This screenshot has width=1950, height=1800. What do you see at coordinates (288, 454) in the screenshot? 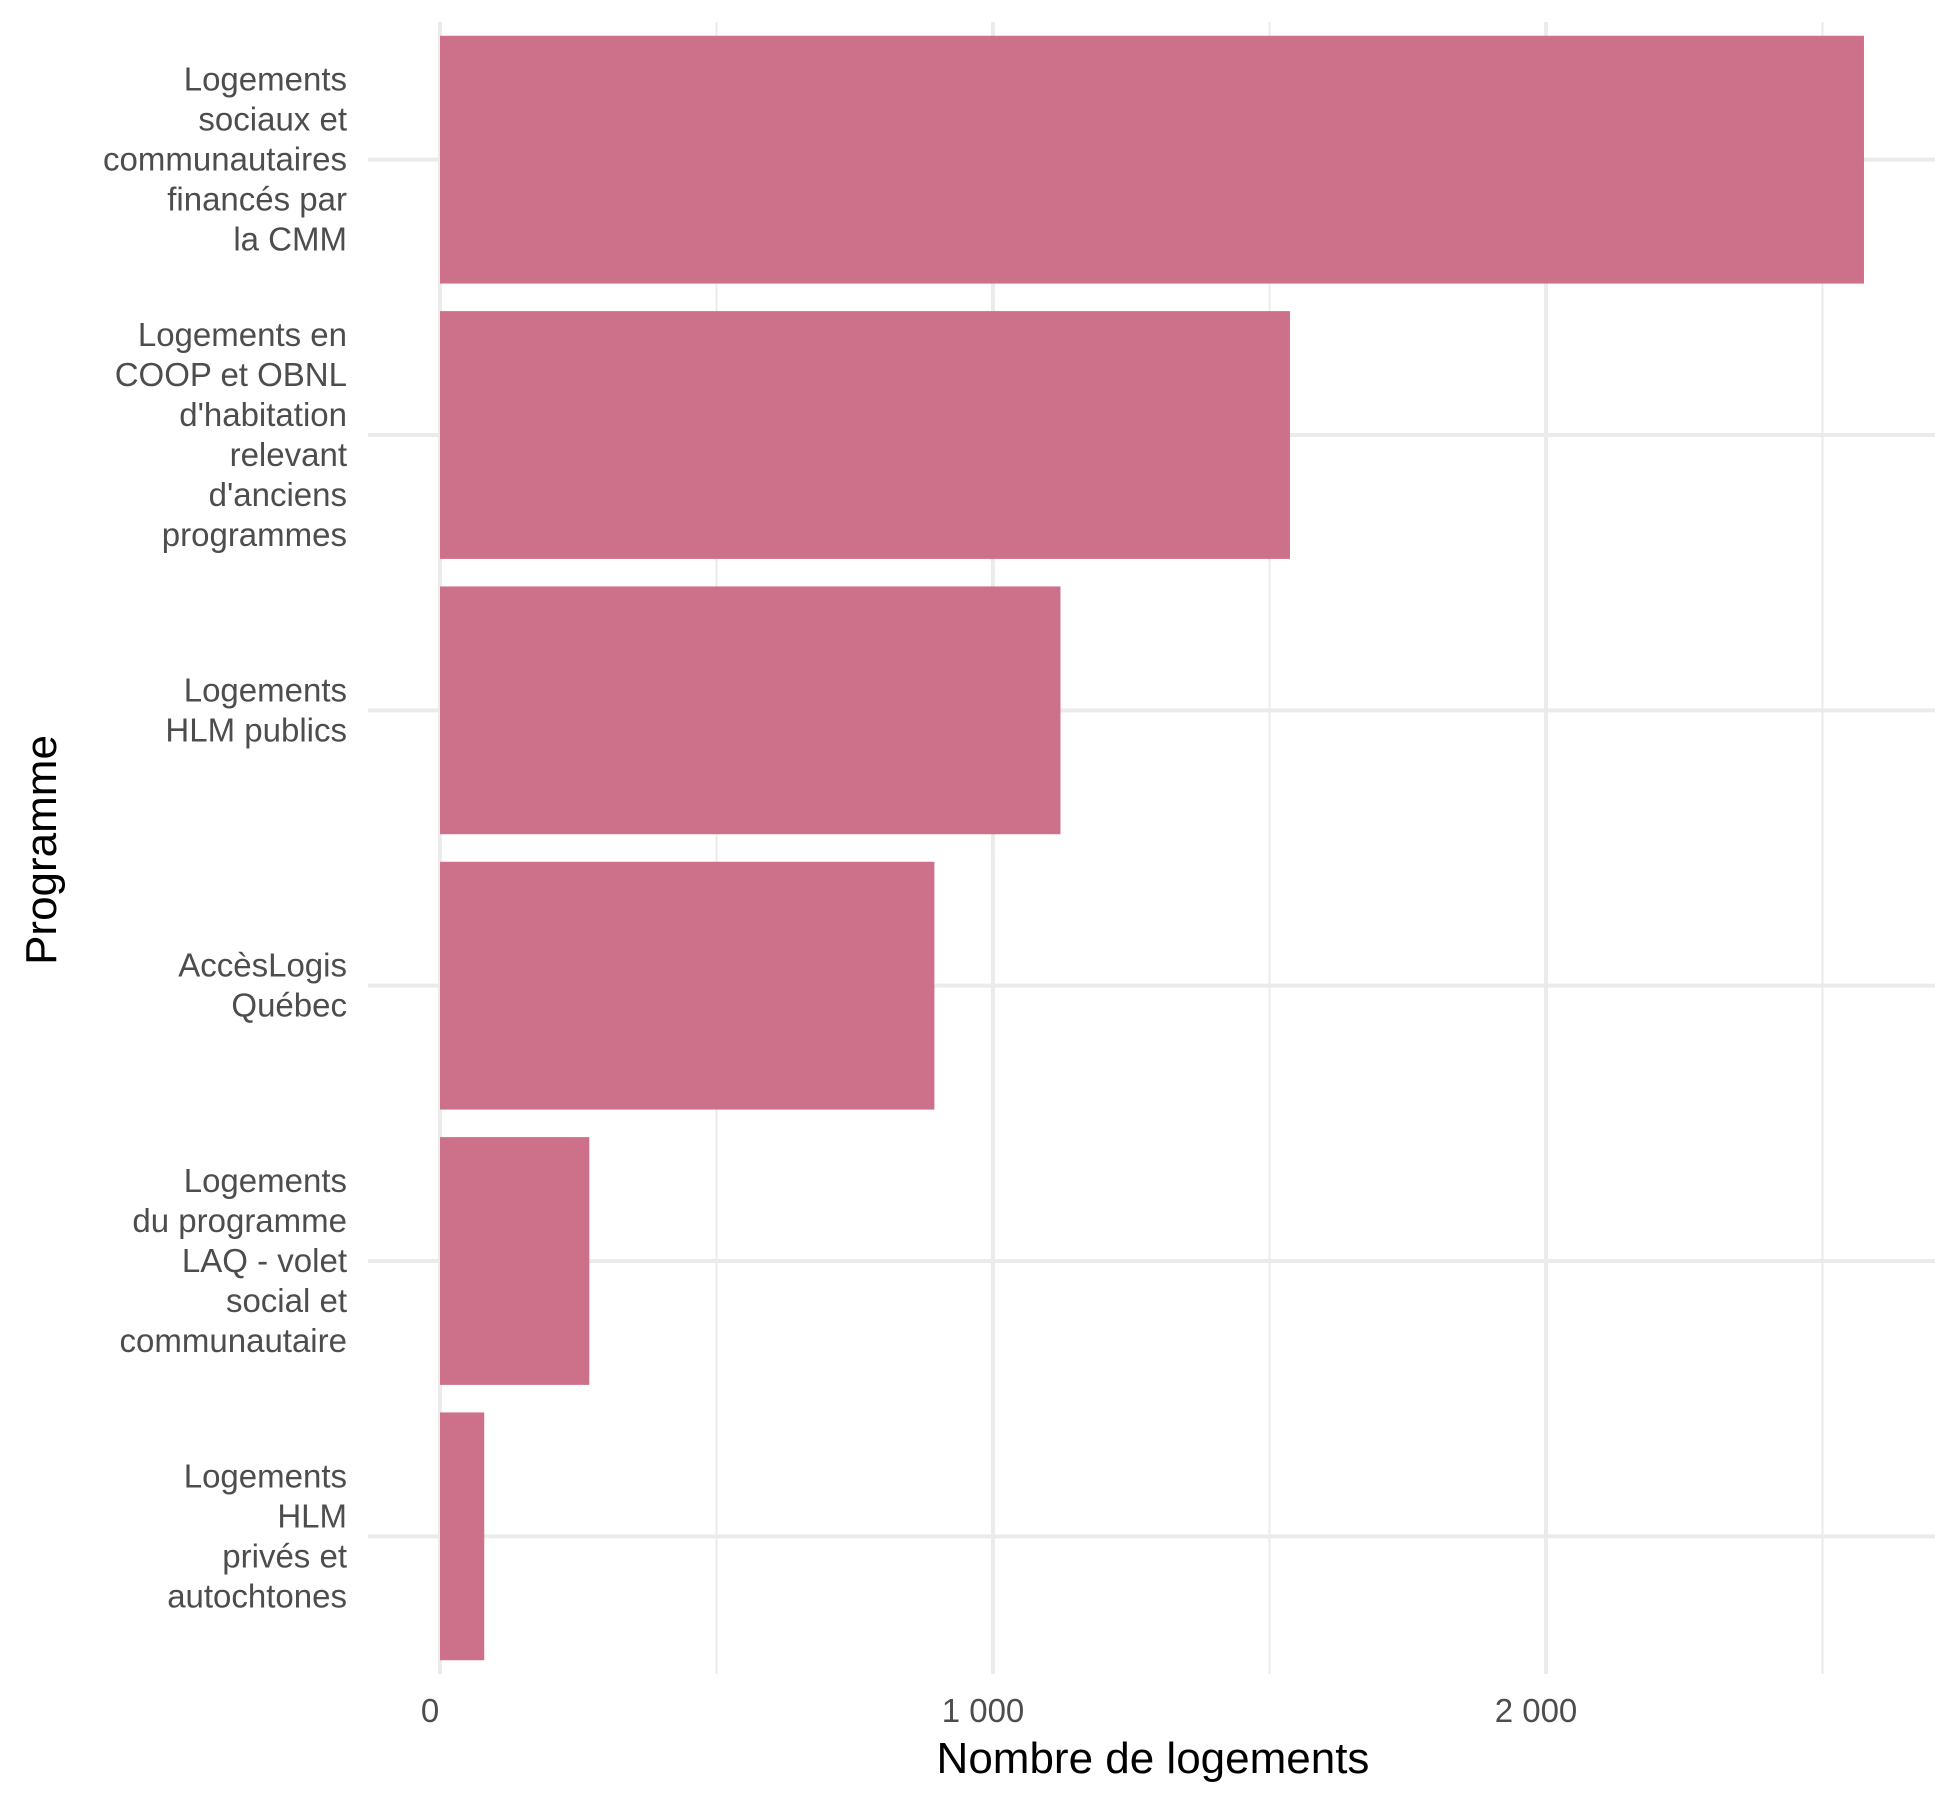
I see `y-tick-label-line: relevant` at bounding box center [288, 454].